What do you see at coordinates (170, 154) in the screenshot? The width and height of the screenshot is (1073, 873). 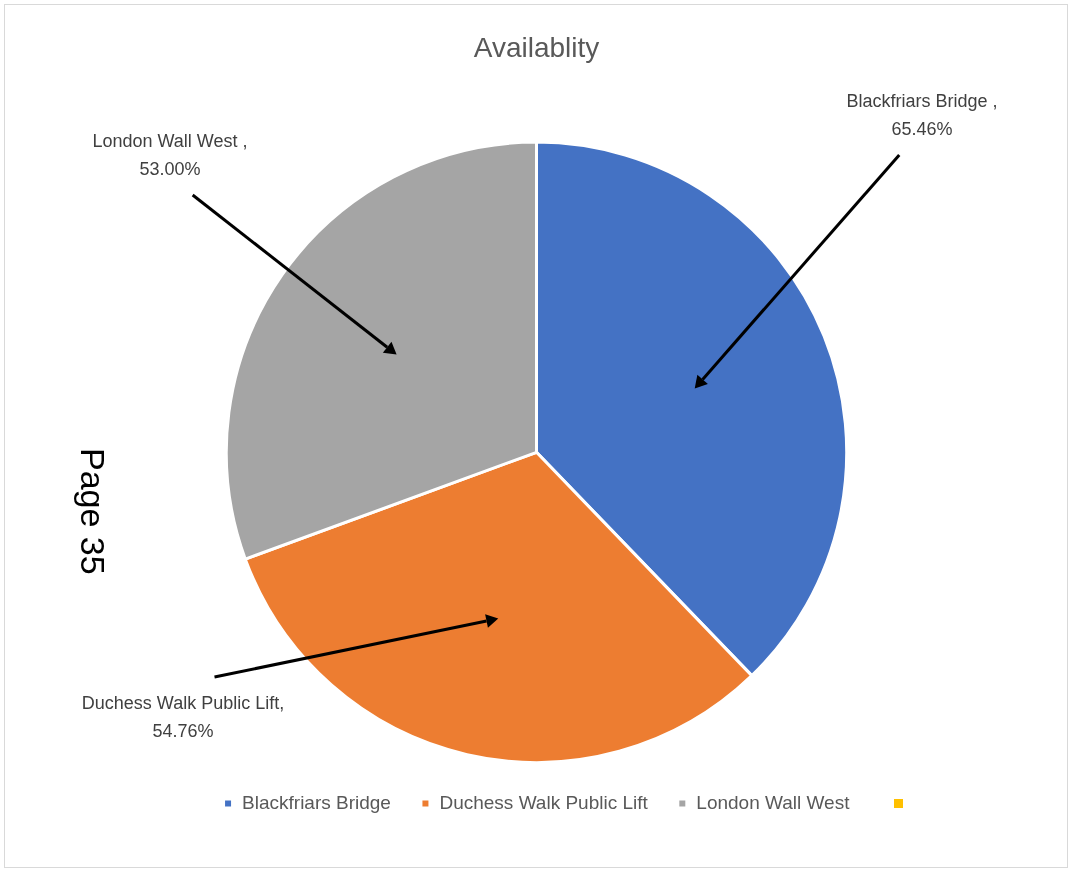 I see `data-label: London Wall West , 53.00%` at bounding box center [170, 154].